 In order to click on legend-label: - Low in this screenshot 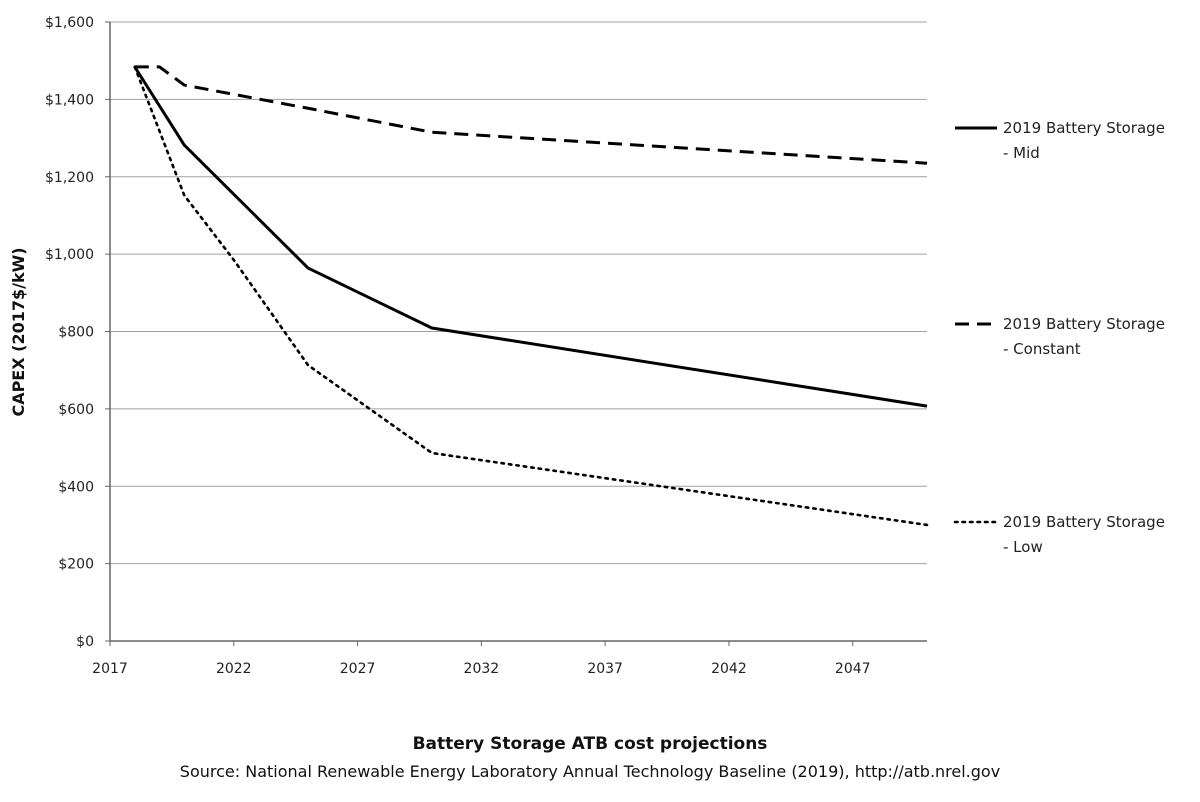, I will do `click(1023, 547)`.